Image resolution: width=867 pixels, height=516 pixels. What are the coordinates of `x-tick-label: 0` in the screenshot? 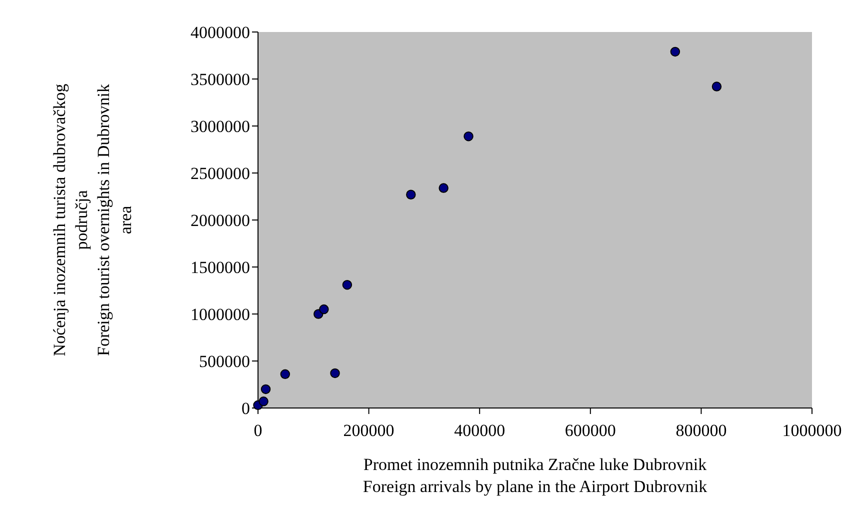 It's located at (258, 430).